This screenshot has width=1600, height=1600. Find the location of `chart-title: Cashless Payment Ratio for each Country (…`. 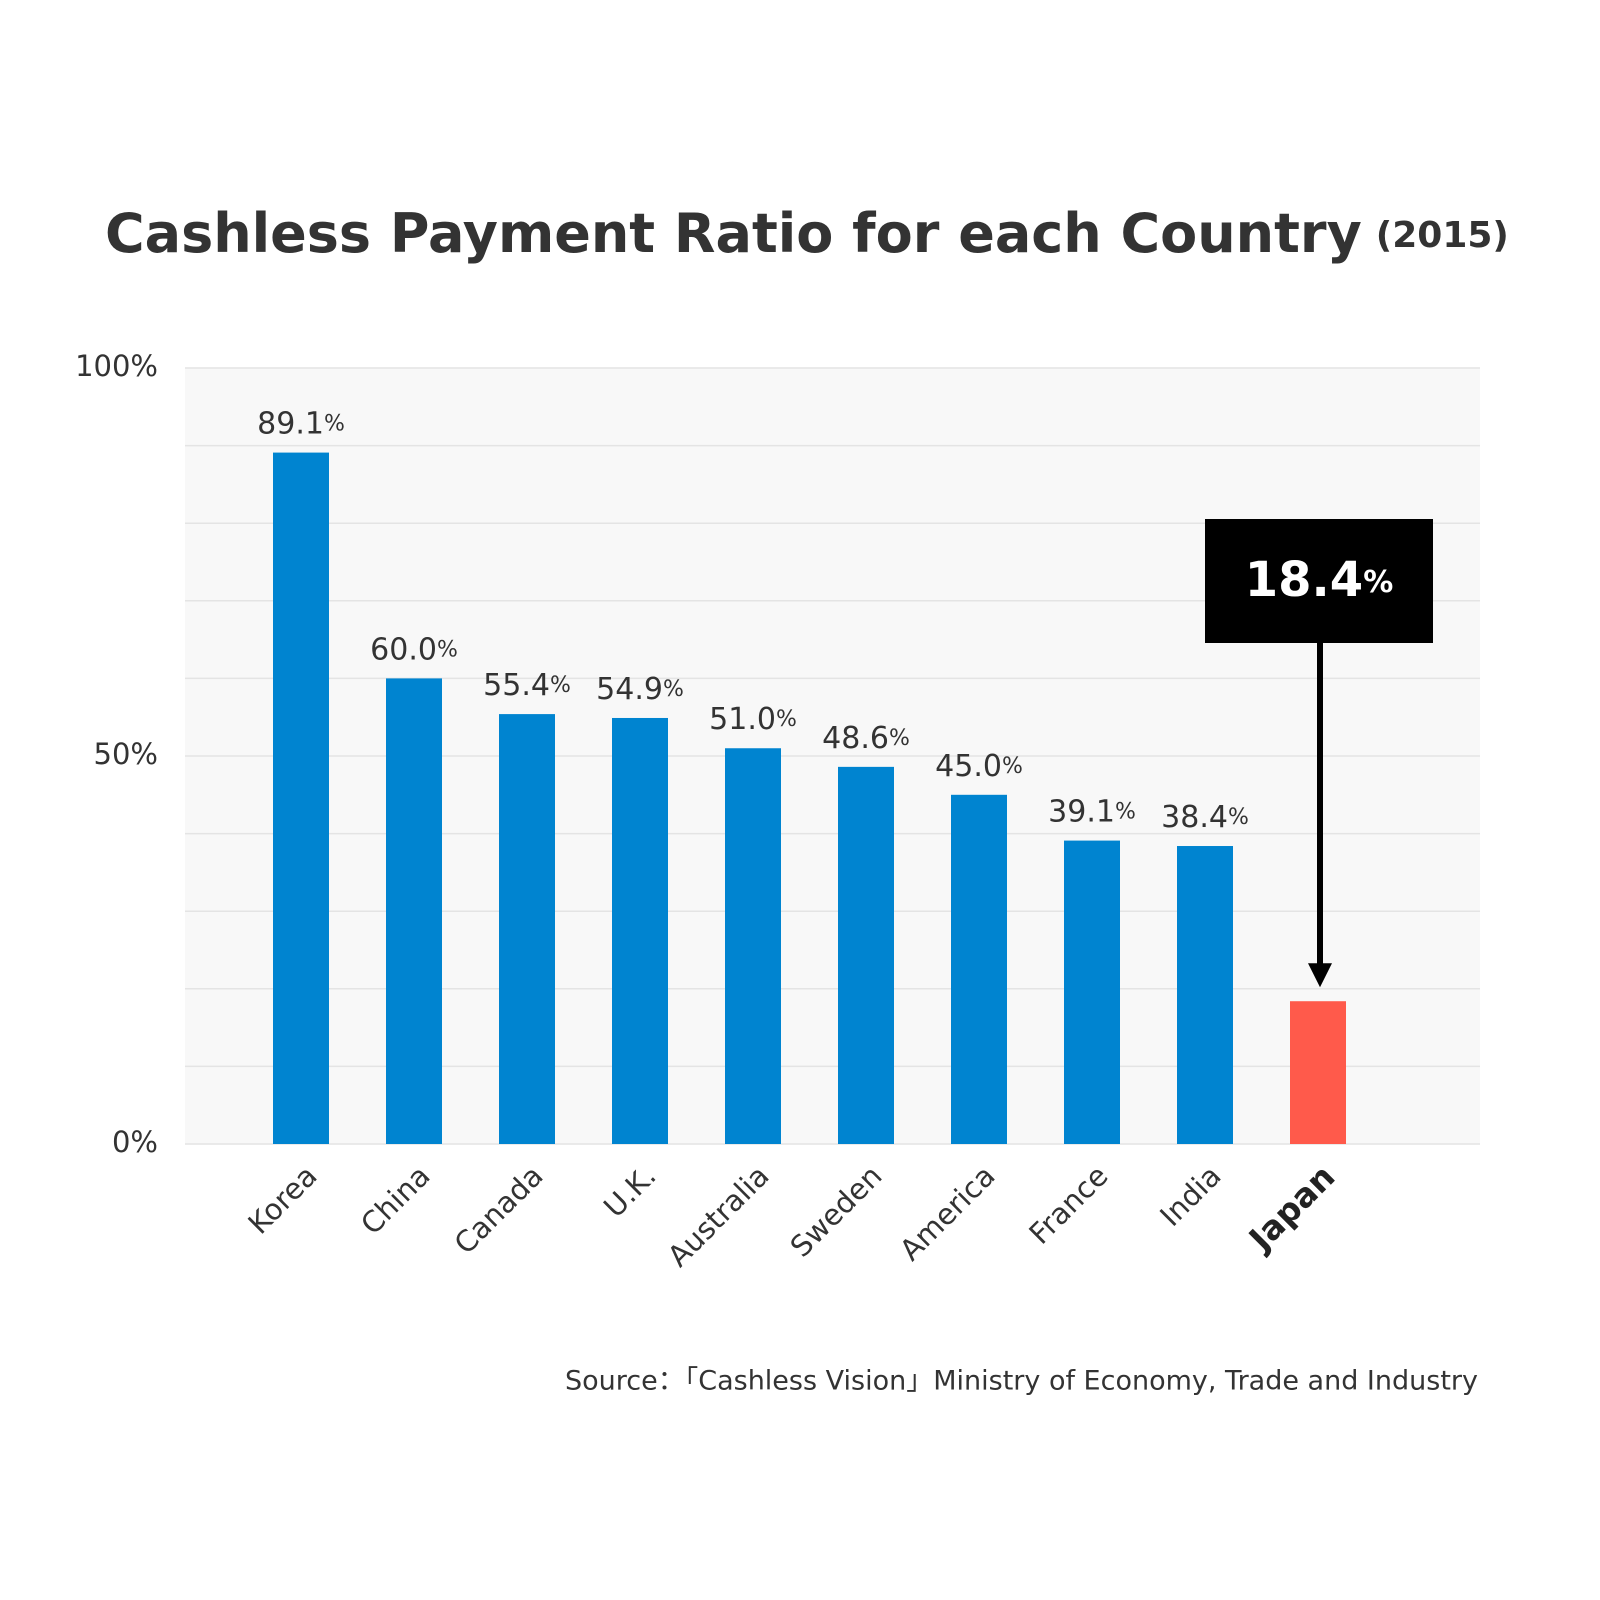

chart-title: Cashless Payment Ratio for each Country (… is located at coordinates (807, 233).